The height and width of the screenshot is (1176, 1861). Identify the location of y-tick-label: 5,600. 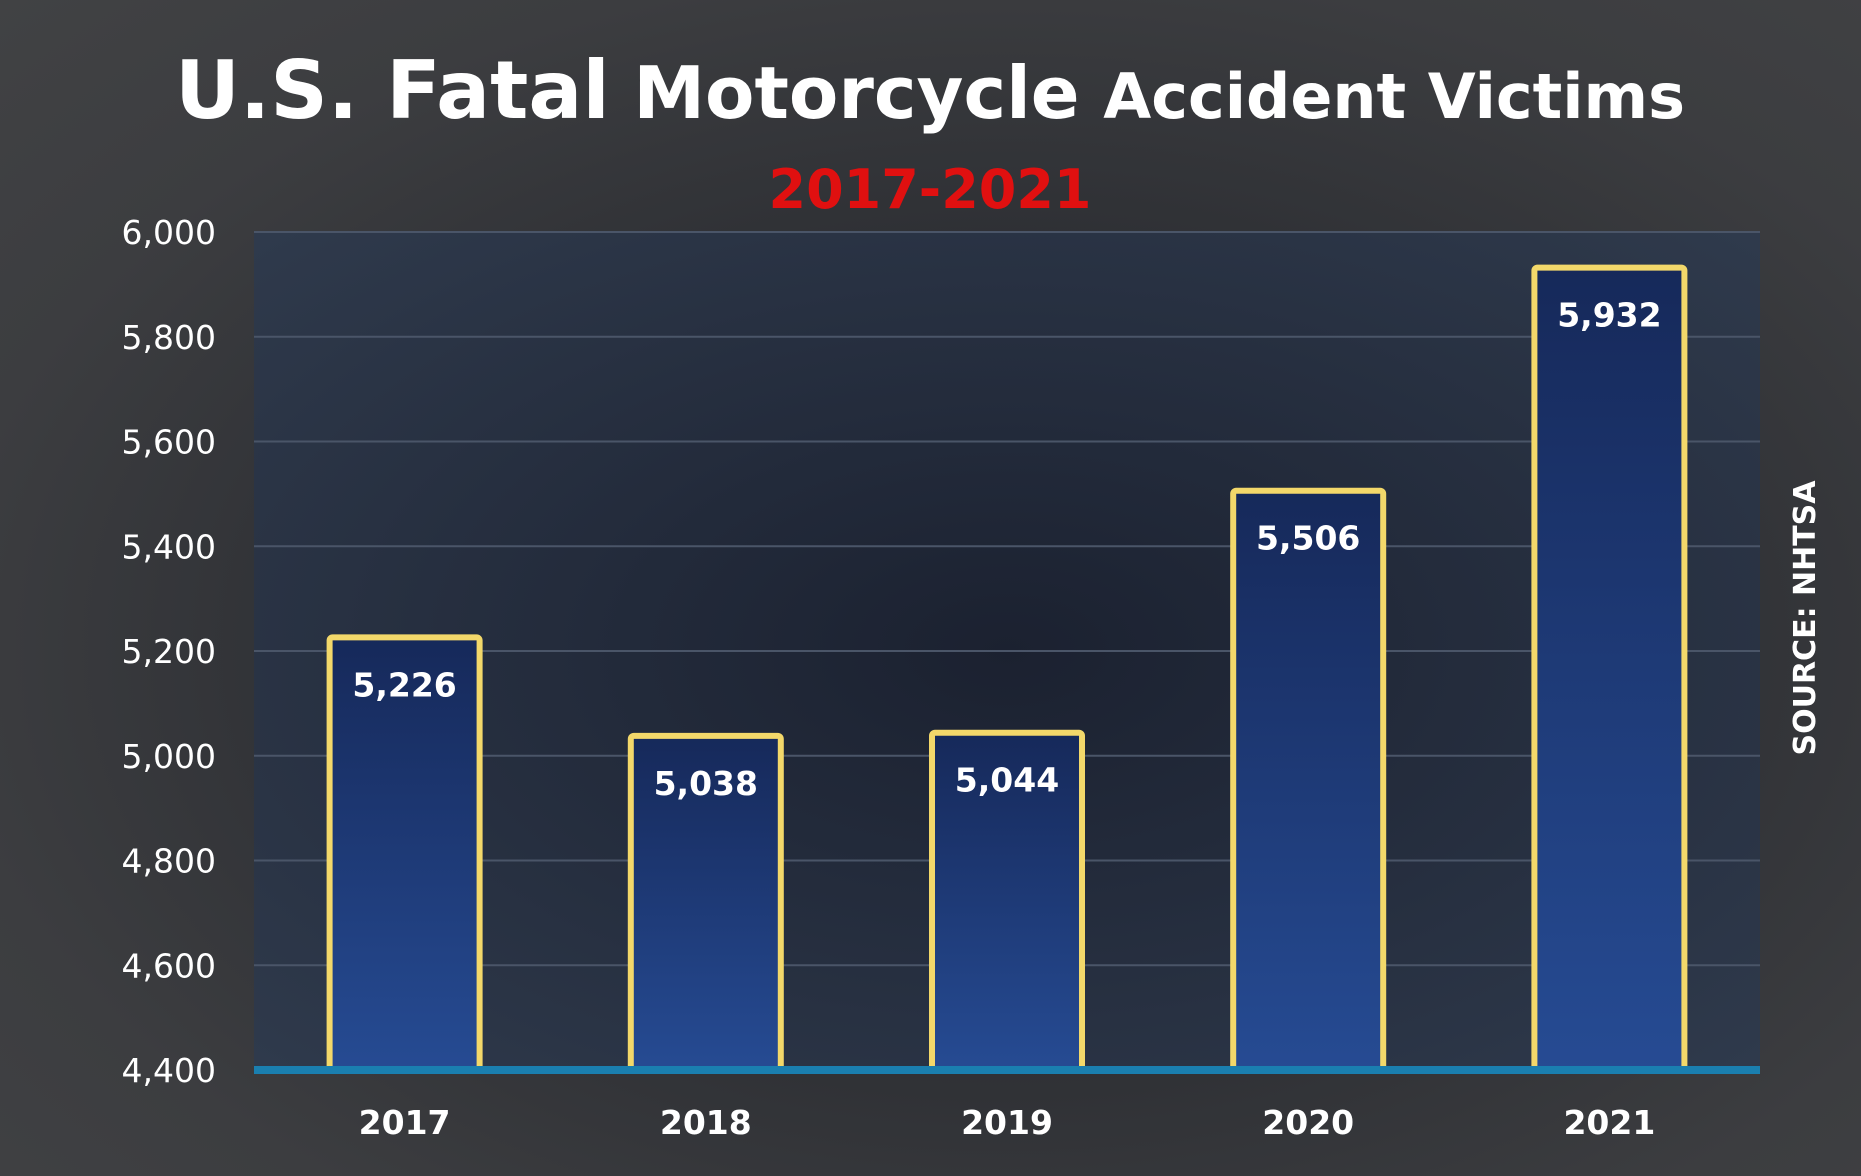
(169, 442).